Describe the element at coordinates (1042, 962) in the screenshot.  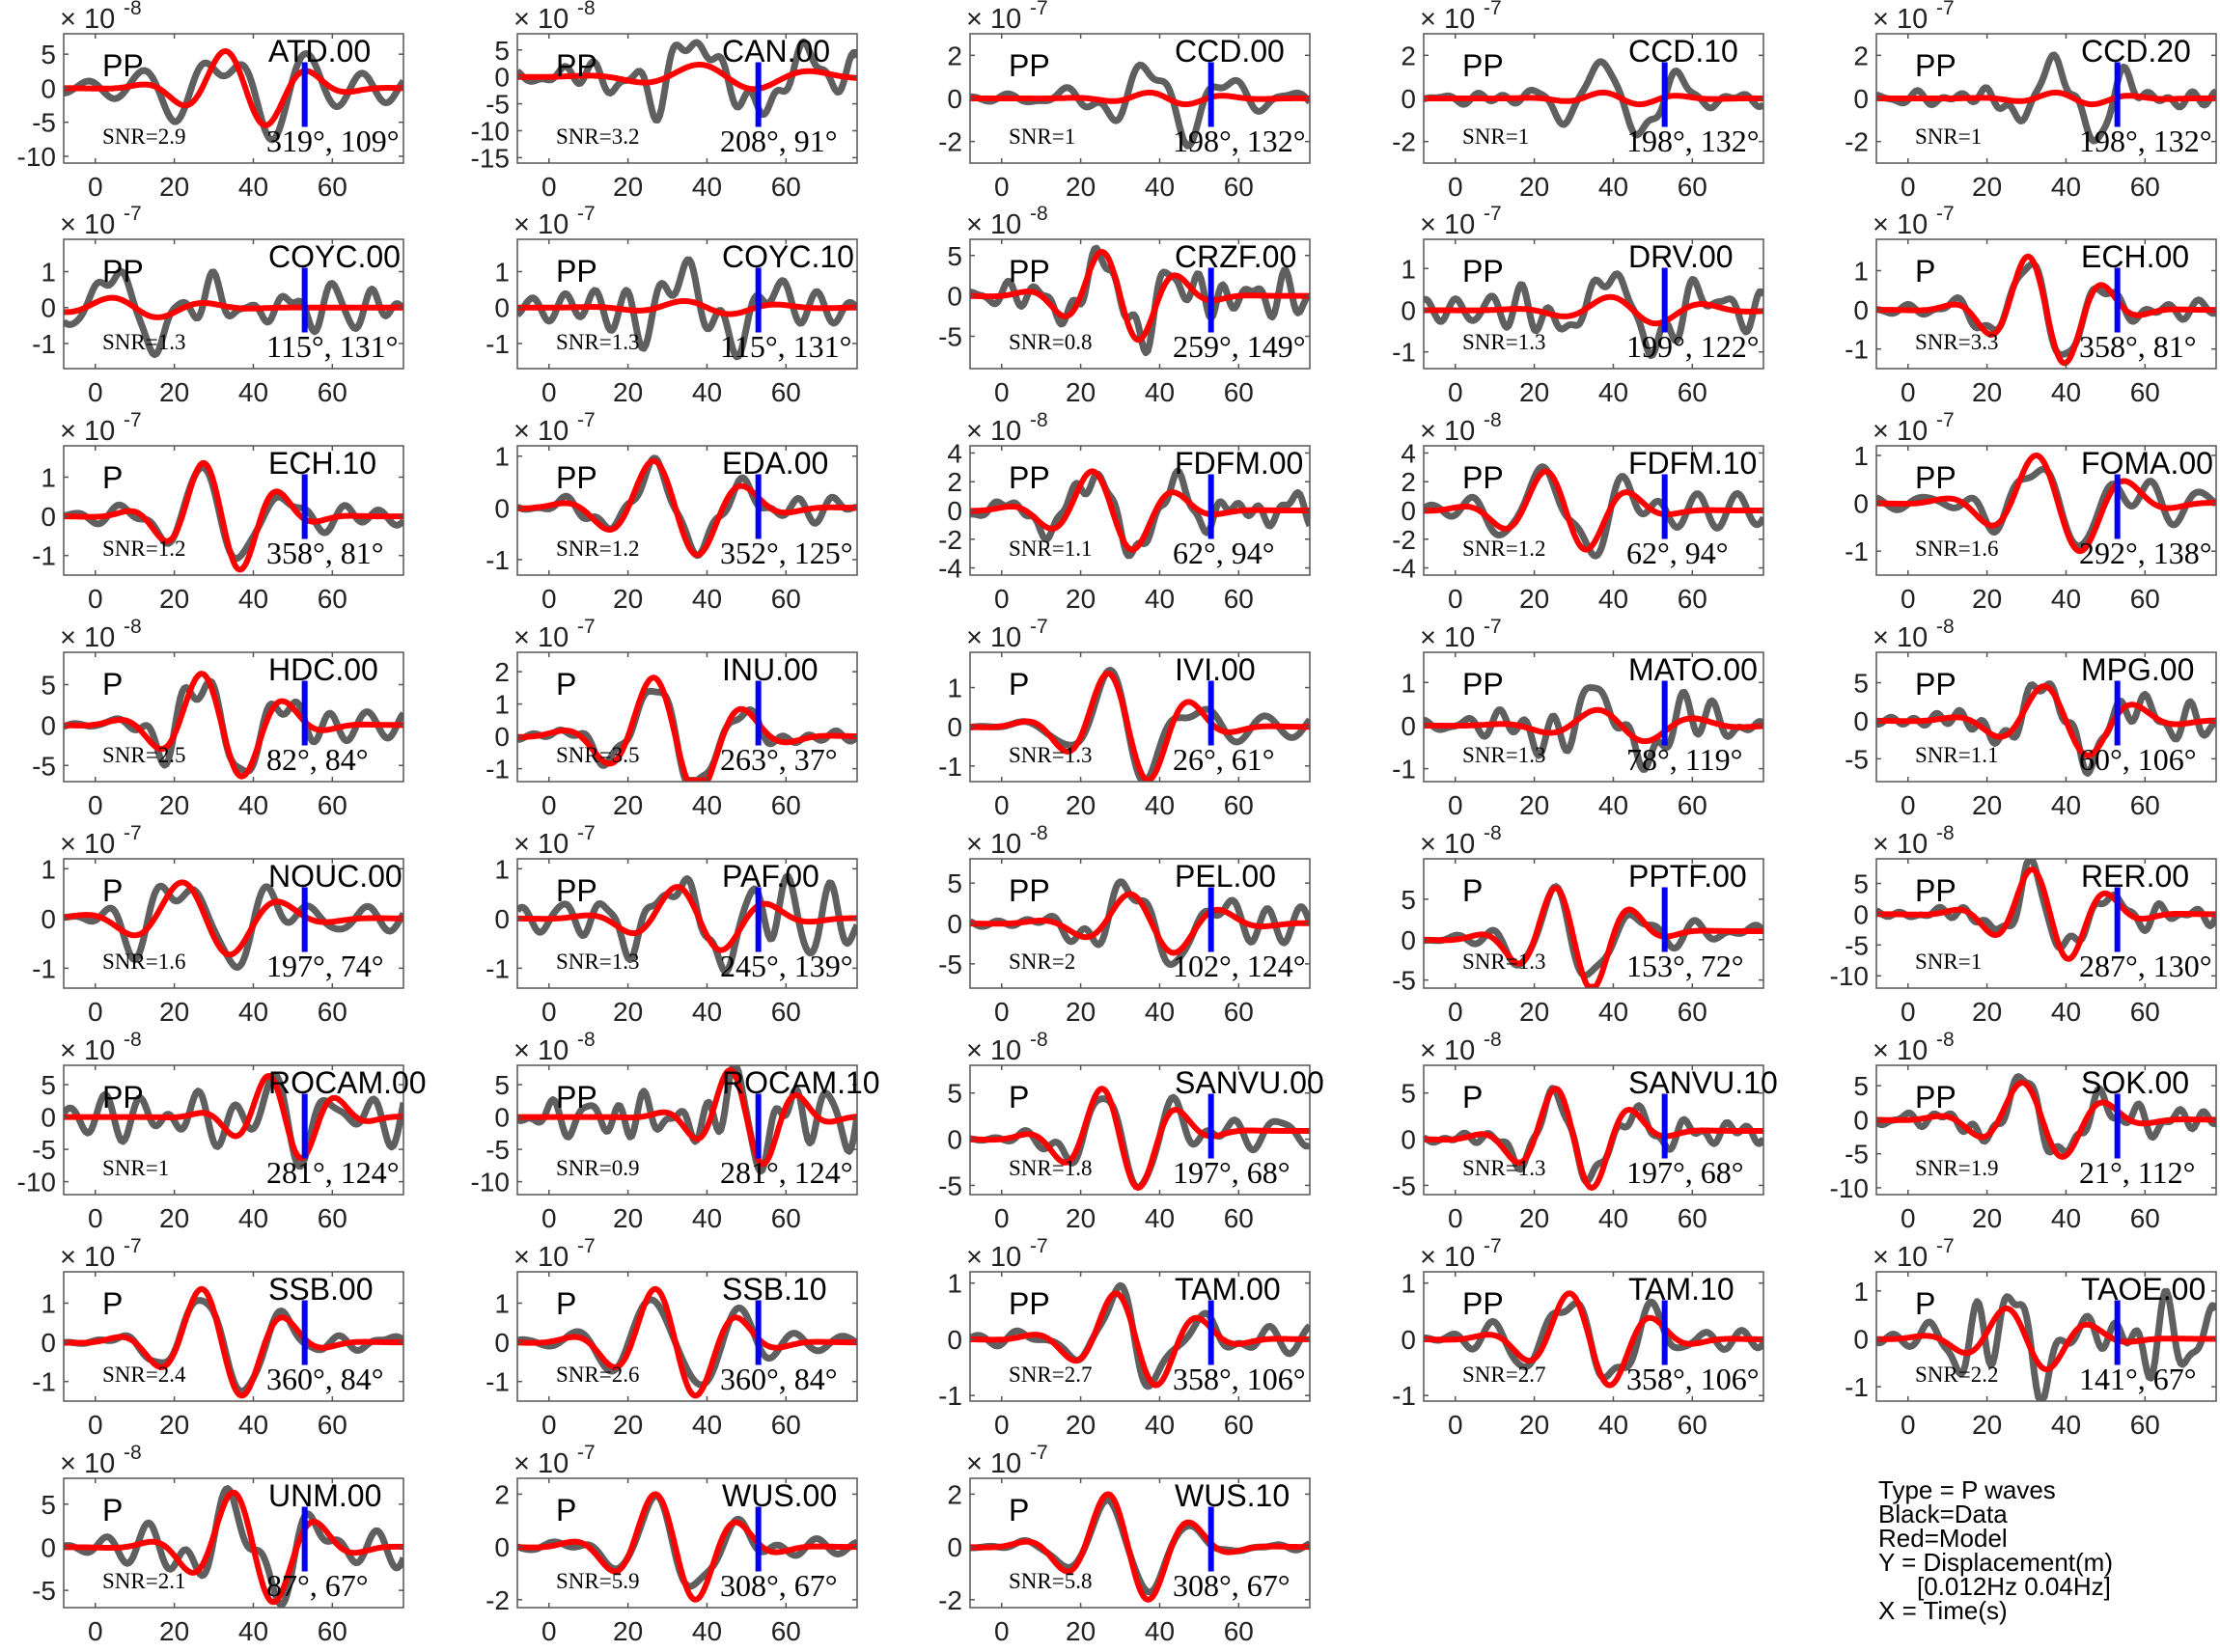
I see `snr-label: SNR=2` at that location.